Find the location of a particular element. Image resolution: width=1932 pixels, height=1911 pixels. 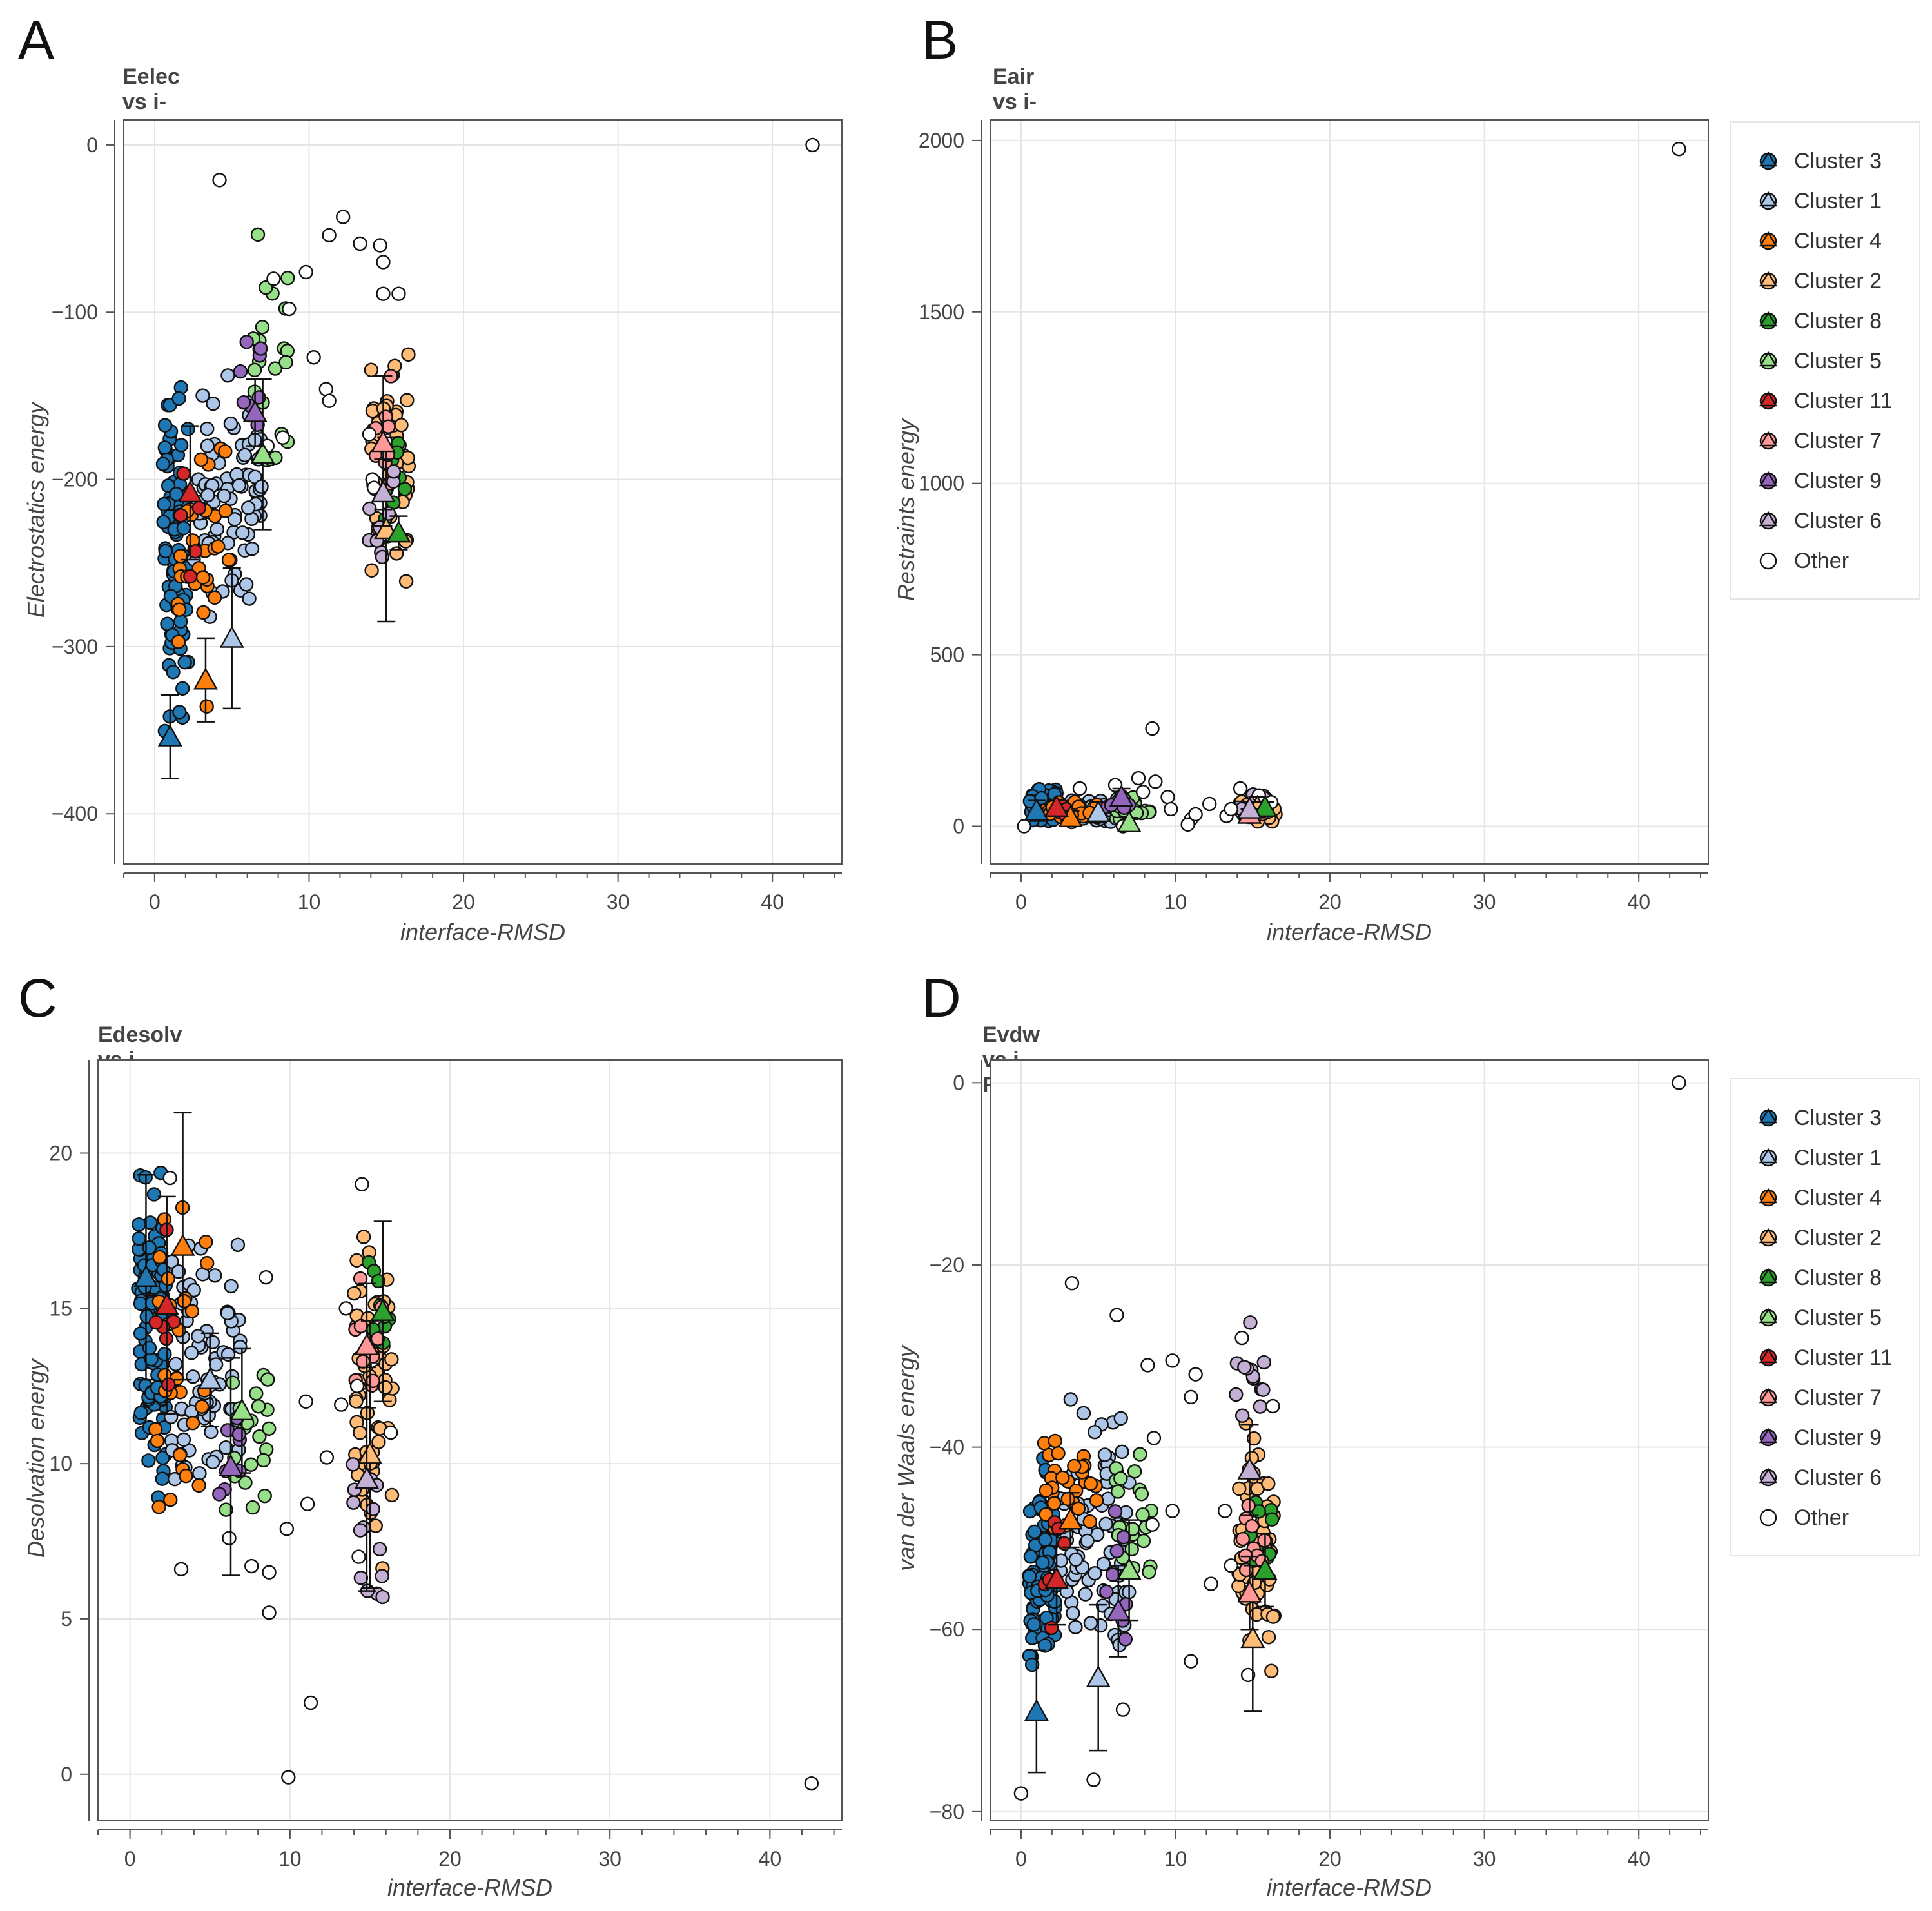

y-tick-label: 0 is located at coordinates (66, 1774).